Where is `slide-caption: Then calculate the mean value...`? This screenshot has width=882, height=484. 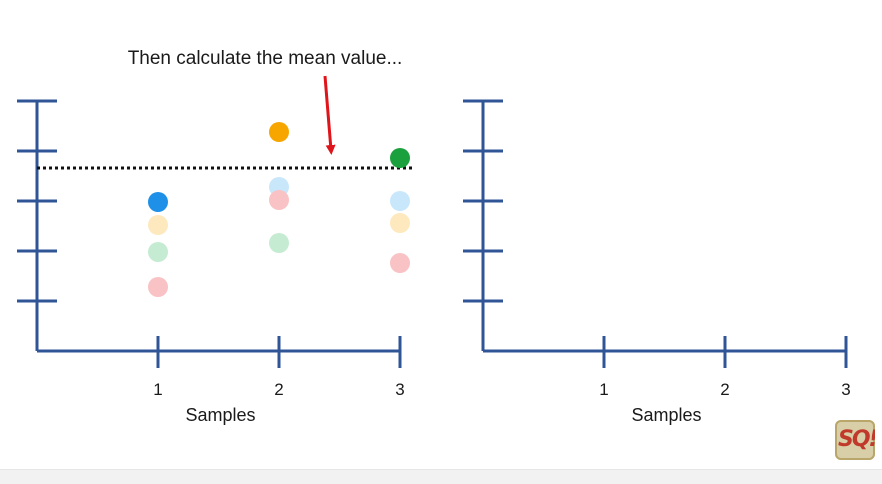 slide-caption: Then calculate the mean value... is located at coordinates (265, 58).